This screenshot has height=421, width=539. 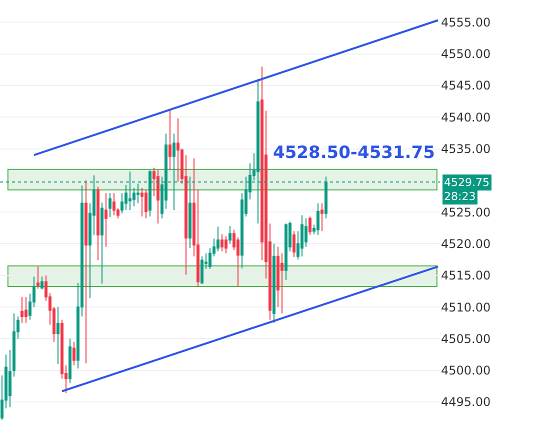 What do you see at coordinates (466, 243) in the screenshot?
I see `y-tick-label: 4520.00` at bounding box center [466, 243].